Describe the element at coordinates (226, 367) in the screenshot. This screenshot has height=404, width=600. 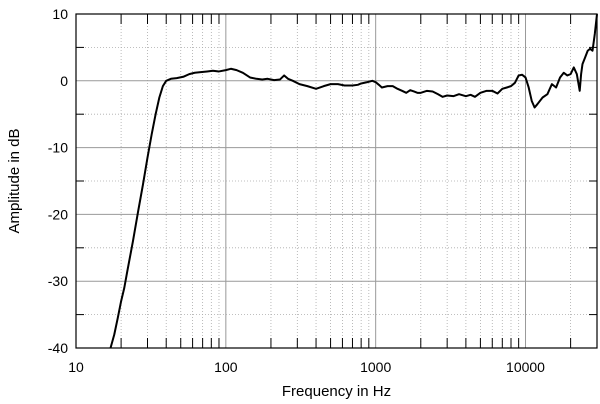
I see `x-tick-label: 100` at that location.